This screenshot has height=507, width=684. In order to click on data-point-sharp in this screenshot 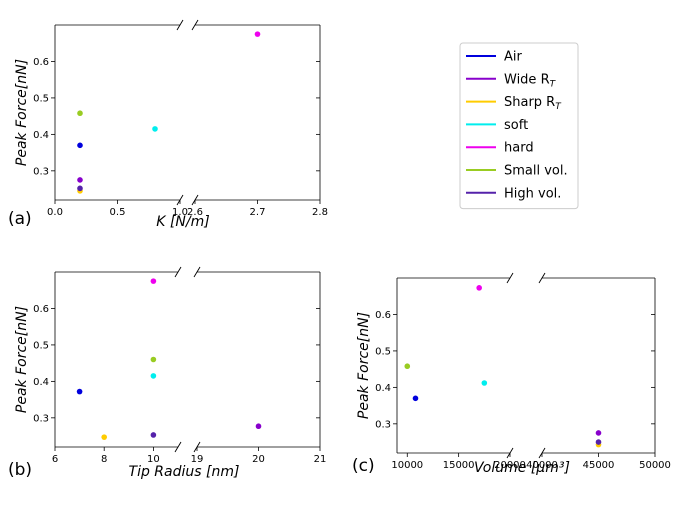, I will do `click(104, 437)`.